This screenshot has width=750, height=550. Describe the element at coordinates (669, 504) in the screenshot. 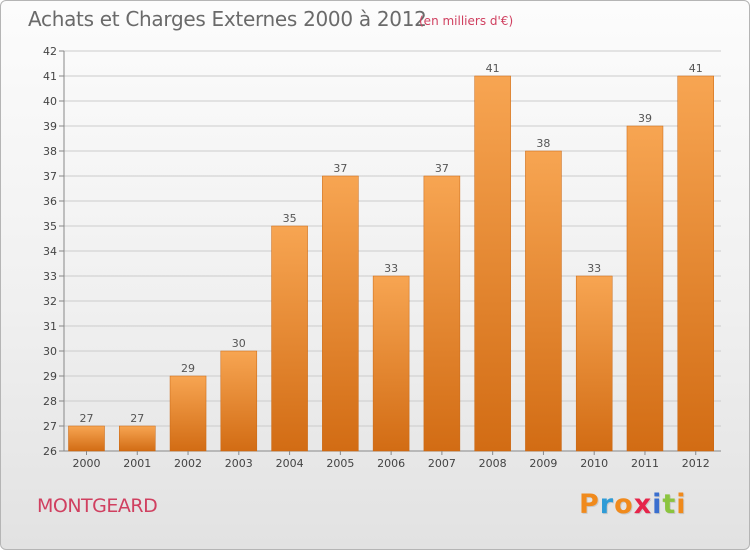

I see `logo-letter: t` at that location.